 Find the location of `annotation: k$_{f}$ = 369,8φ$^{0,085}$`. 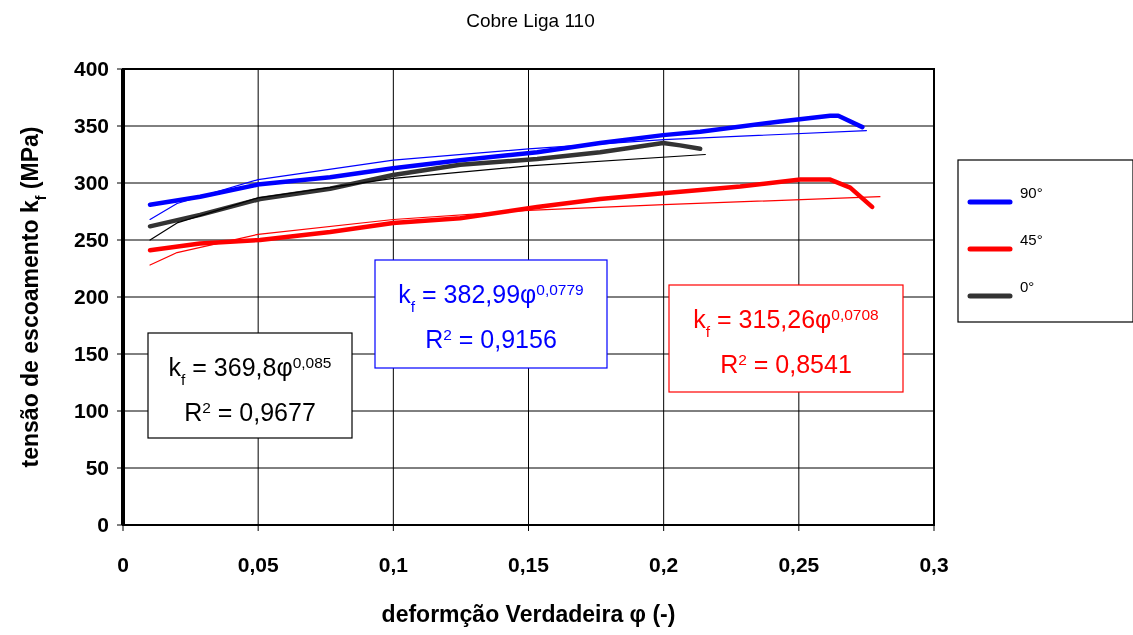

annotation: k$_{f}$ = 369,8φ$^{0,085}$ is located at coordinates (250, 370).